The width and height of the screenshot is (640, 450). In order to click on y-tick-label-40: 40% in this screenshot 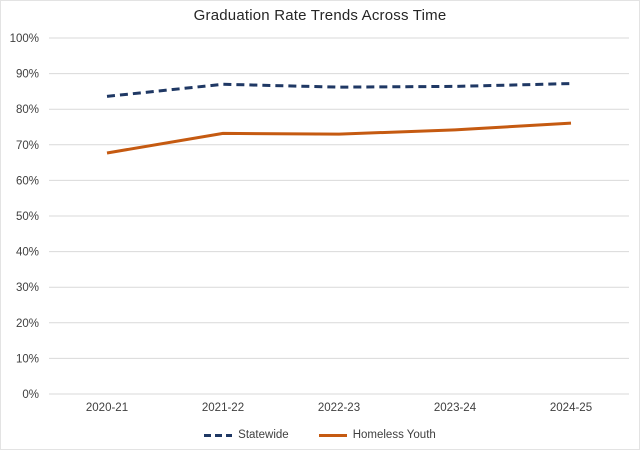, I will do `click(27, 253)`.